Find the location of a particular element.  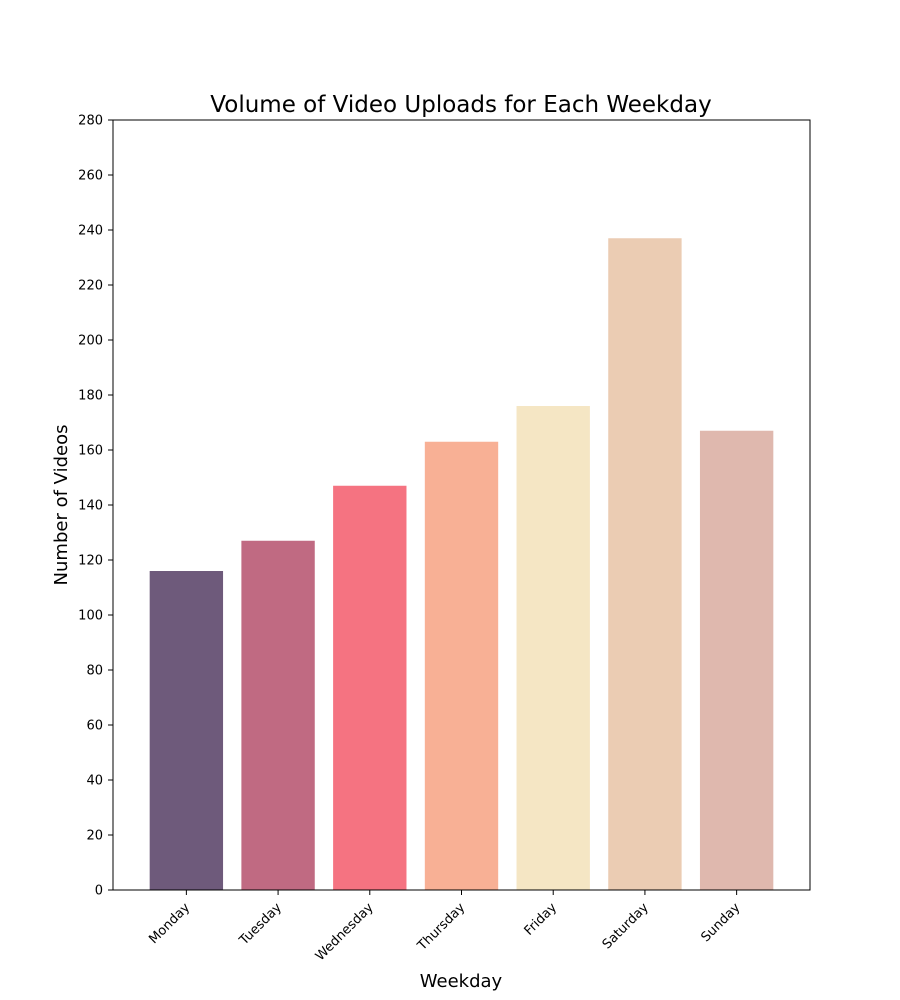

bar-saturday is located at coordinates (645, 564).